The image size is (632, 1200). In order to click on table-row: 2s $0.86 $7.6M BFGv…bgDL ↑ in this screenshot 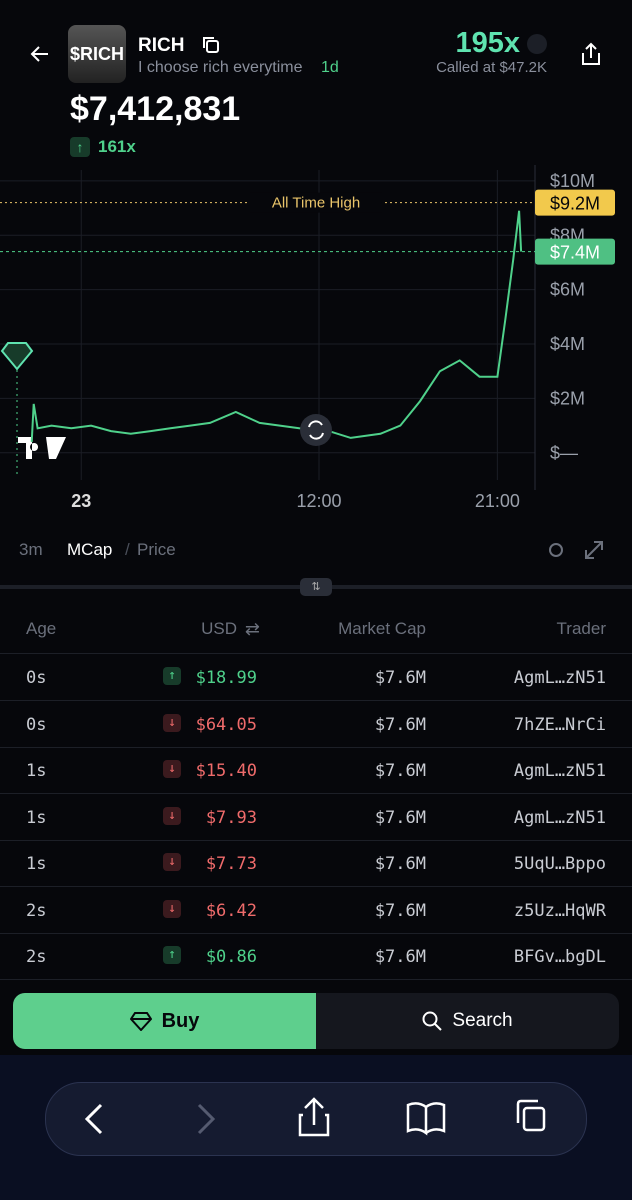, I will do `click(316, 956)`.